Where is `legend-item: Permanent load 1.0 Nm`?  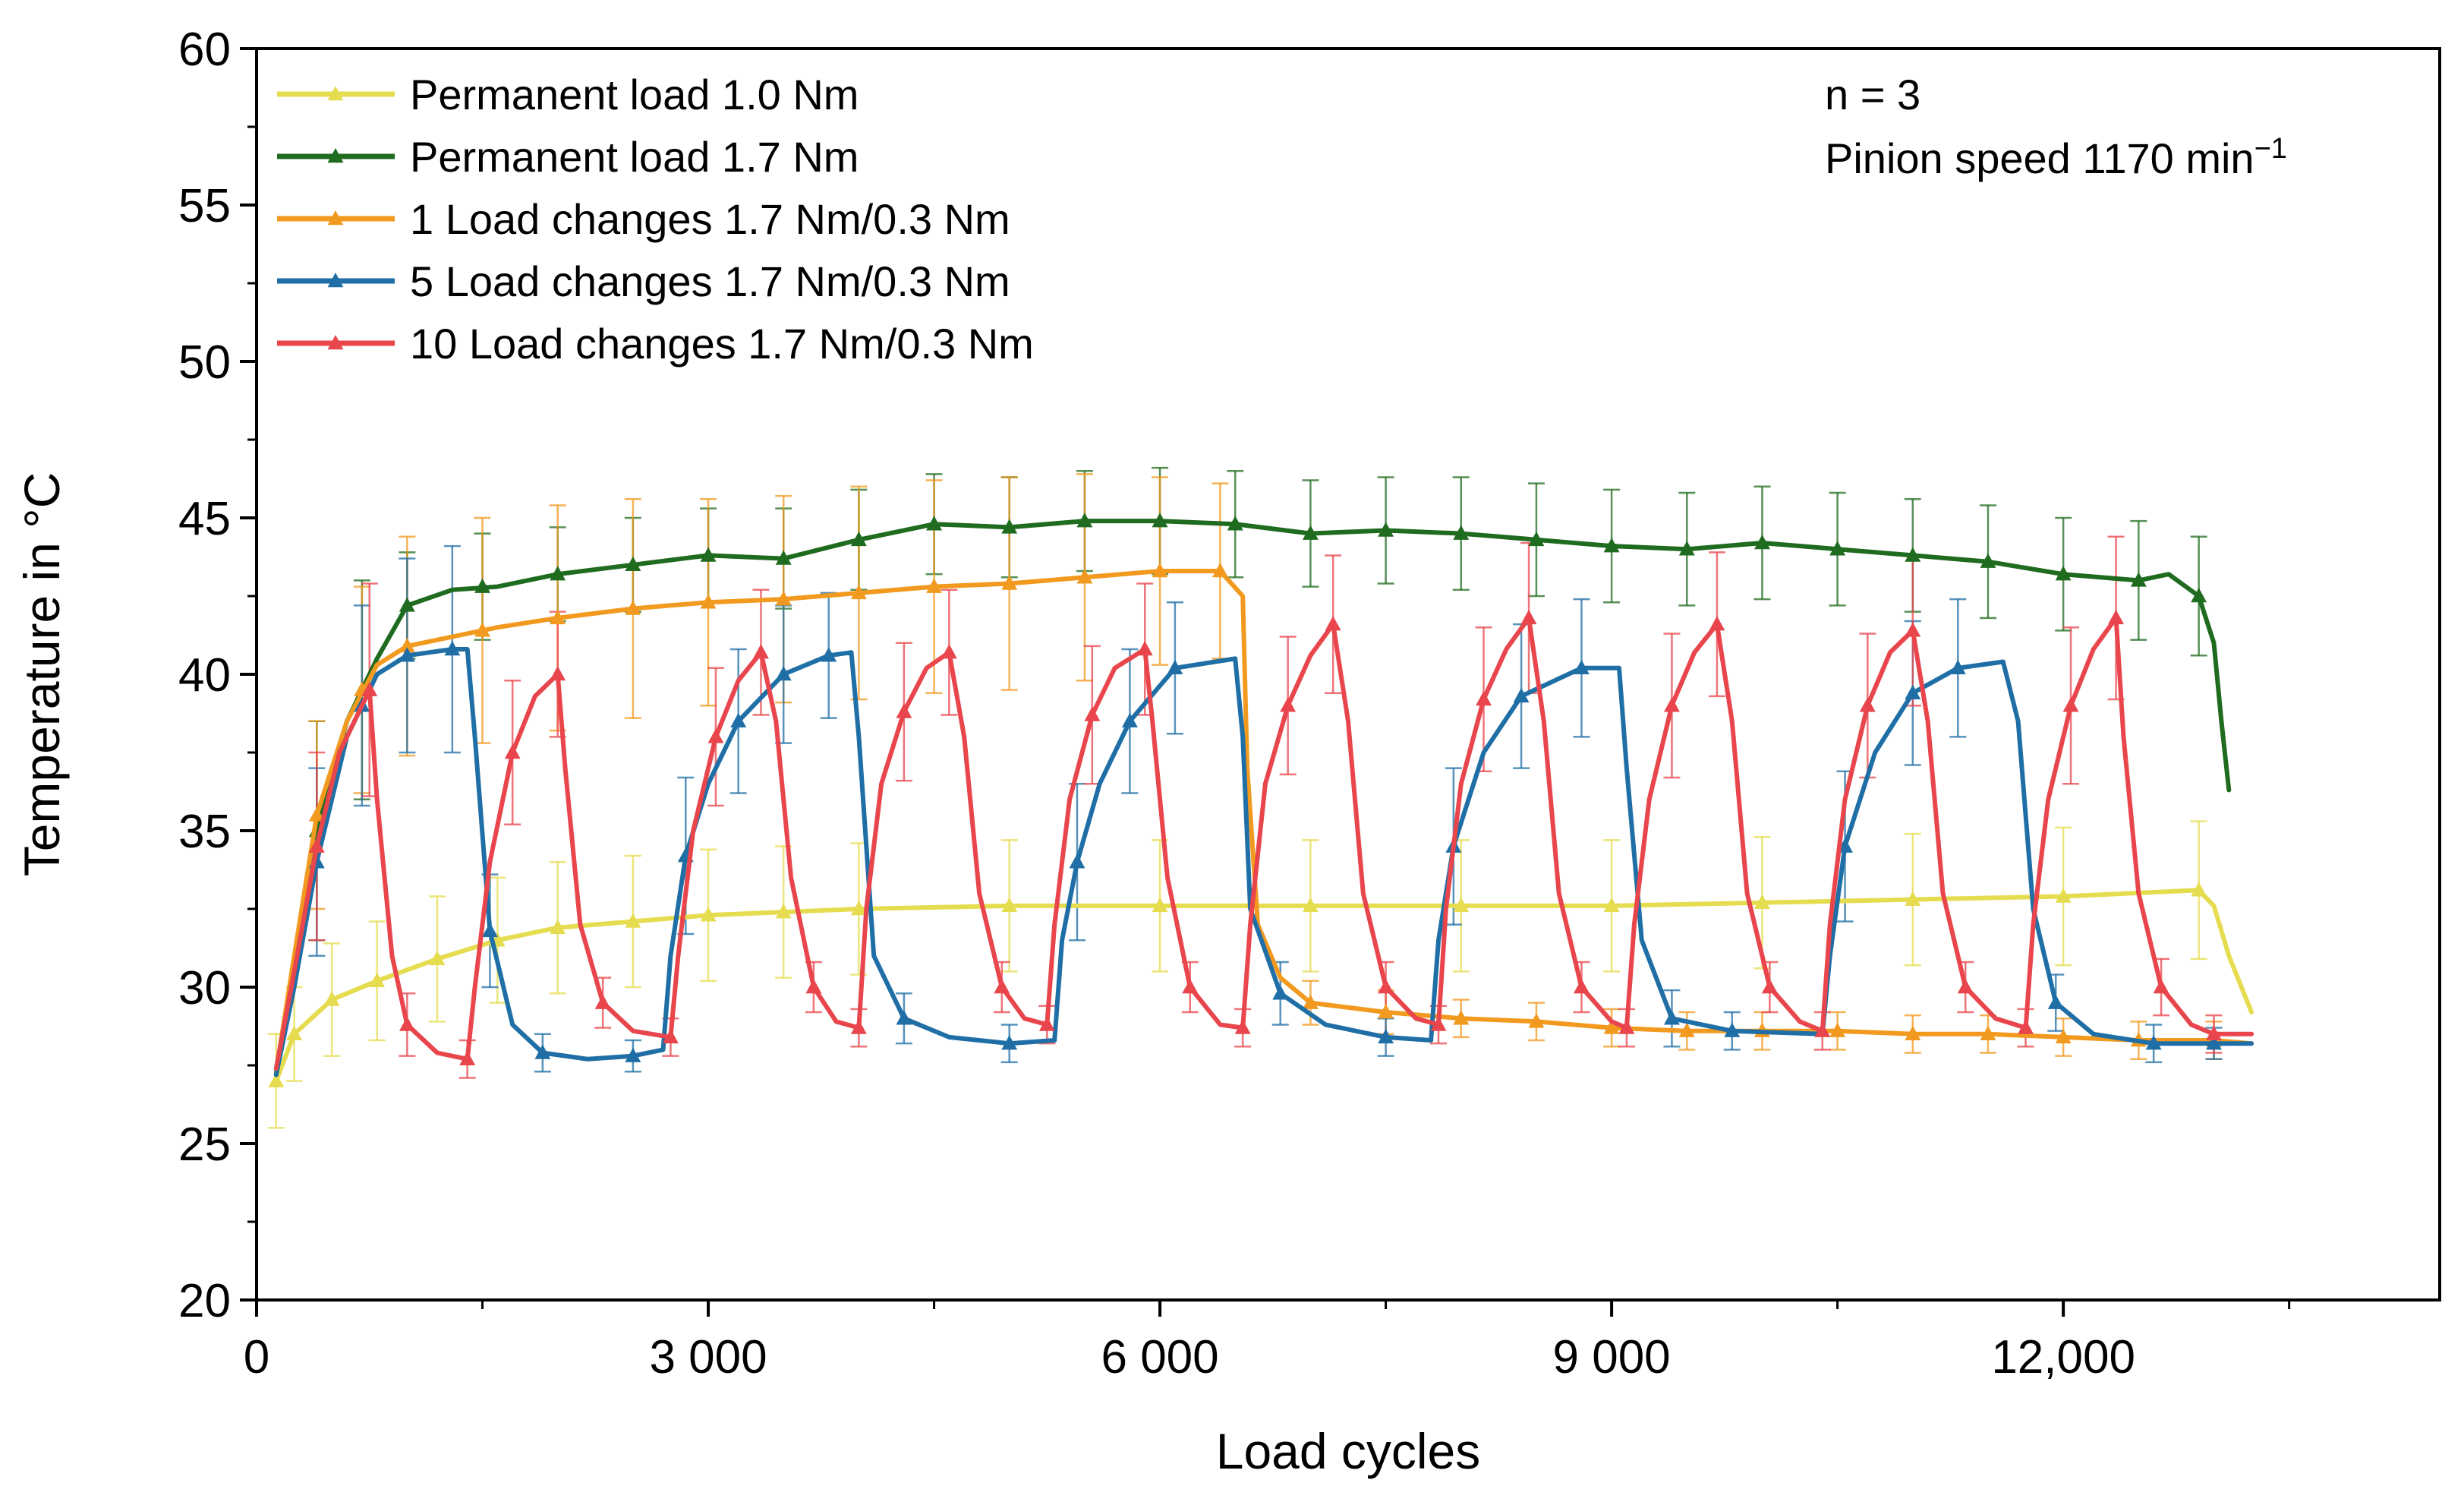
legend-item: Permanent load 1.0 Nm is located at coordinates (568, 94).